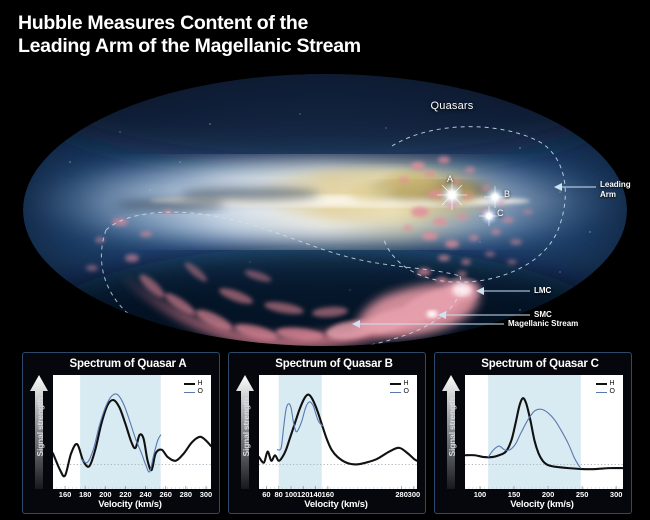 Image resolution: width=650 pixels, height=520 pixels. I want to click on smc-annotation: SMC, so click(543, 314).